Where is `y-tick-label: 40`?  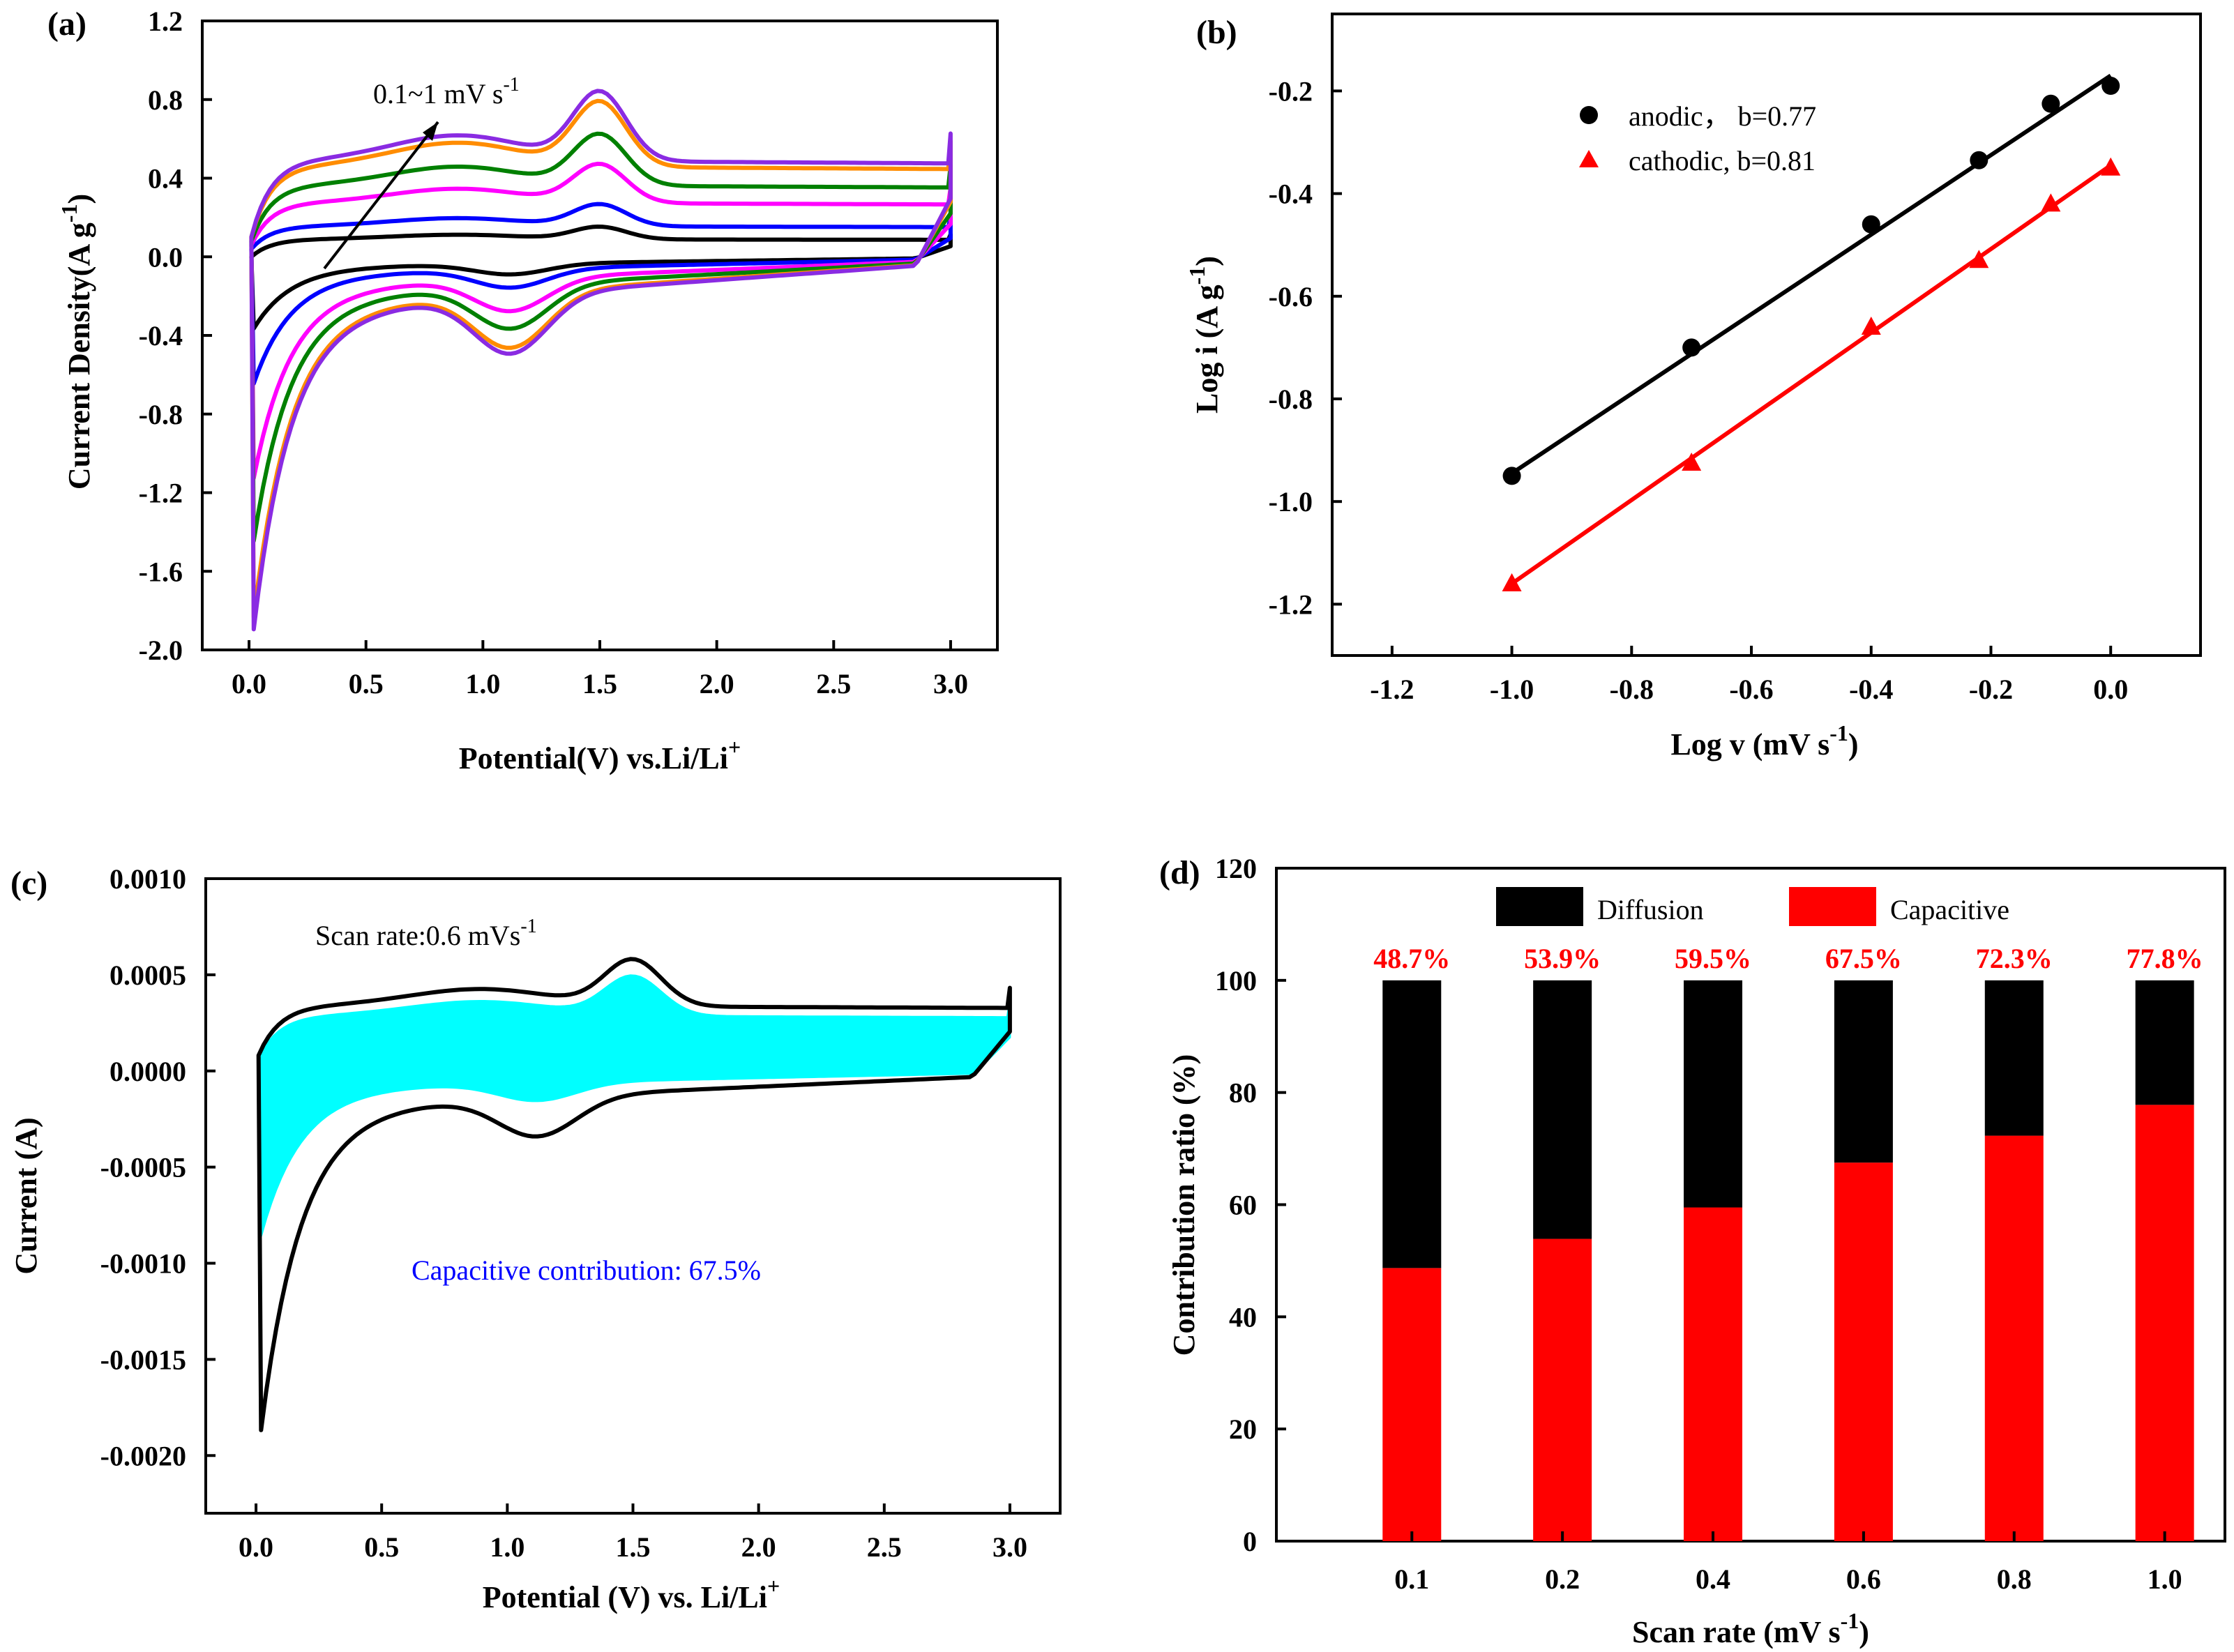
y-tick-label: 40 is located at coordinates (1243, 1317).